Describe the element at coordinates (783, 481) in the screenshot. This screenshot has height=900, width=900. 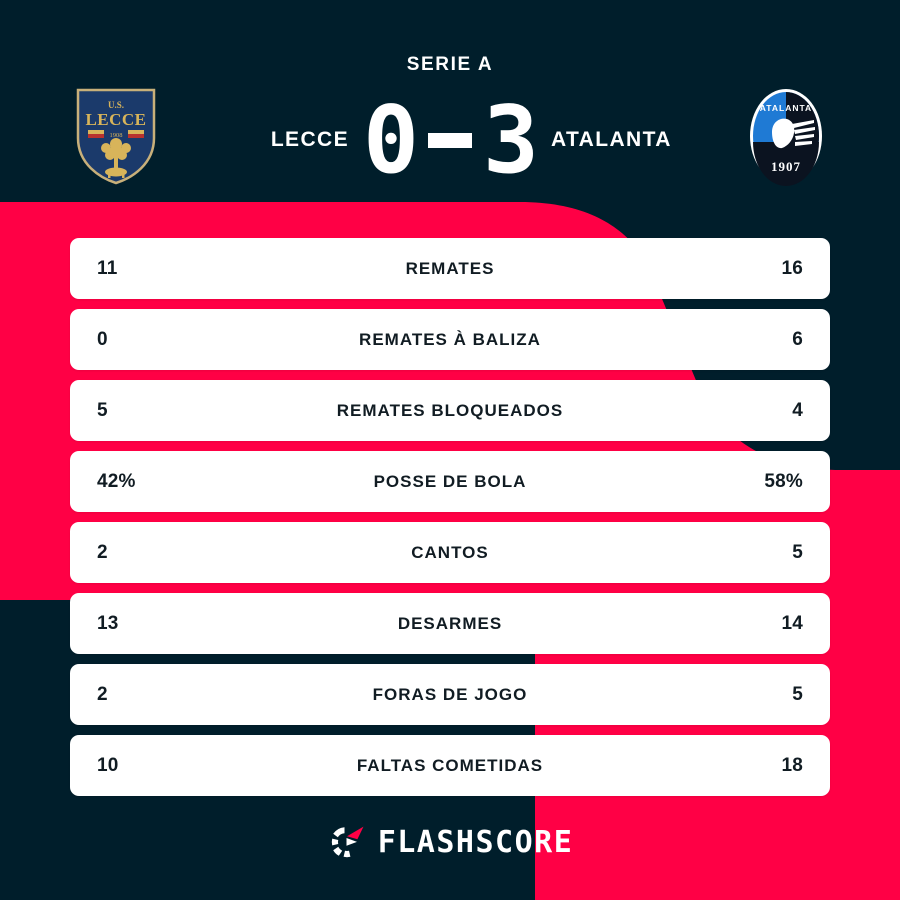
I see `stat-away-value: 58%` at that location.